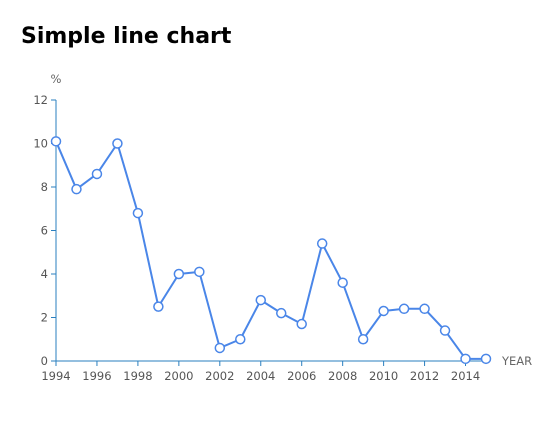 The height and width of the screenshot is (422, 559). Describe the element at coordinates (44, 274) in the screenshot. I see `y-tick-label: 4` at that location.